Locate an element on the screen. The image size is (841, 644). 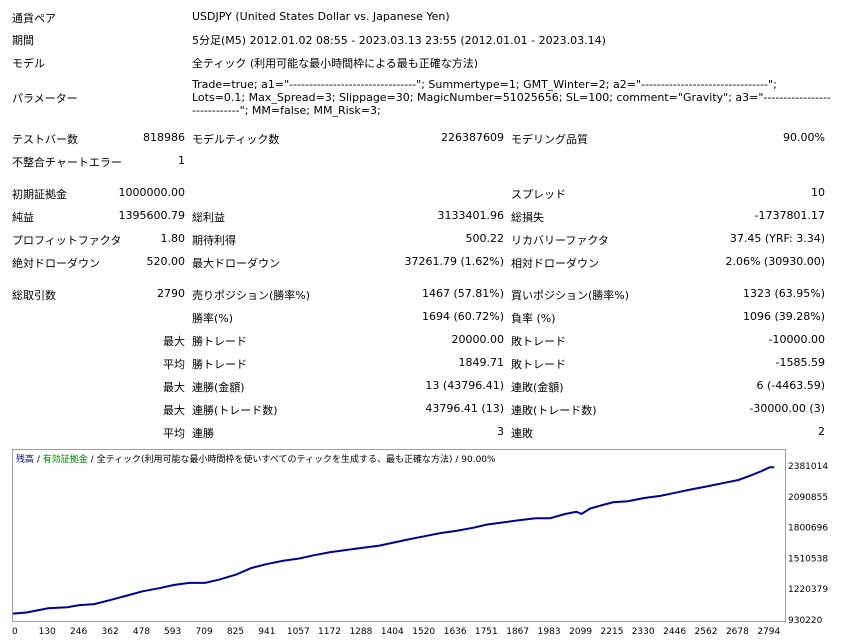
mismatch-value: 1 is located at coordinates (181, 160).